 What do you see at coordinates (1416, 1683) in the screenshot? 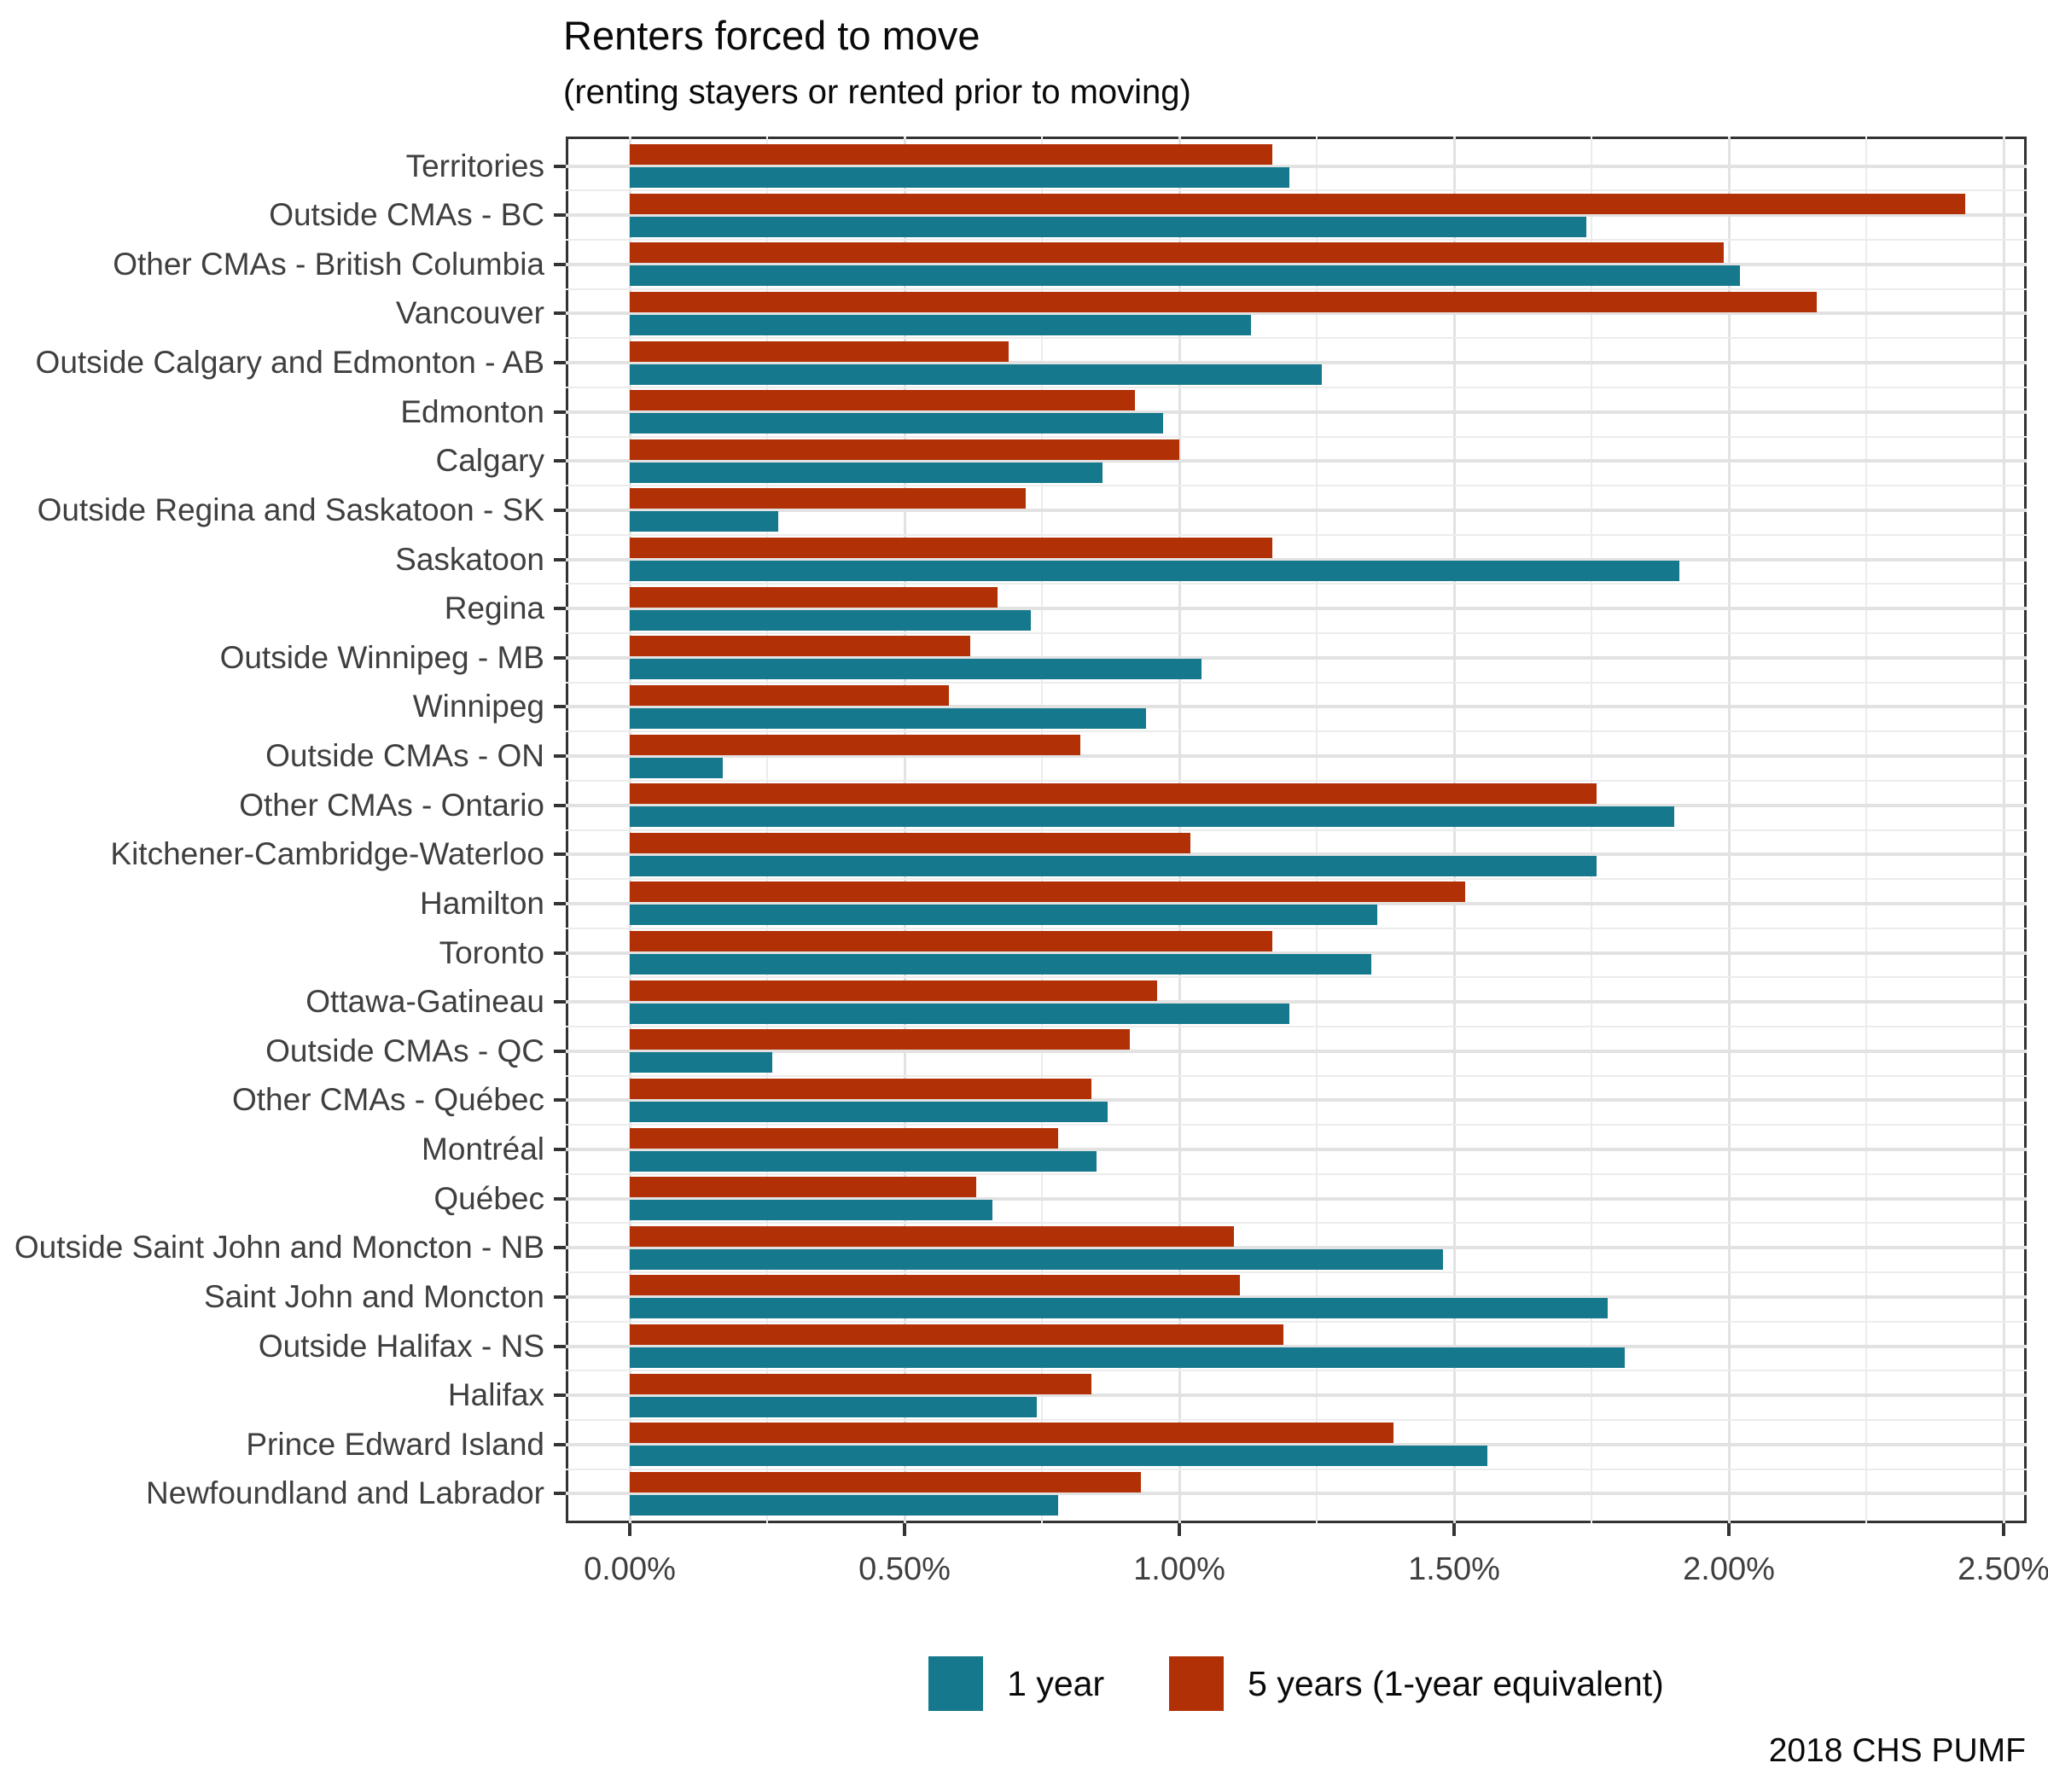
I see `legend-entry-5-years: 5 years (1-year equivalent)` at bounding box center [1416, 1683].